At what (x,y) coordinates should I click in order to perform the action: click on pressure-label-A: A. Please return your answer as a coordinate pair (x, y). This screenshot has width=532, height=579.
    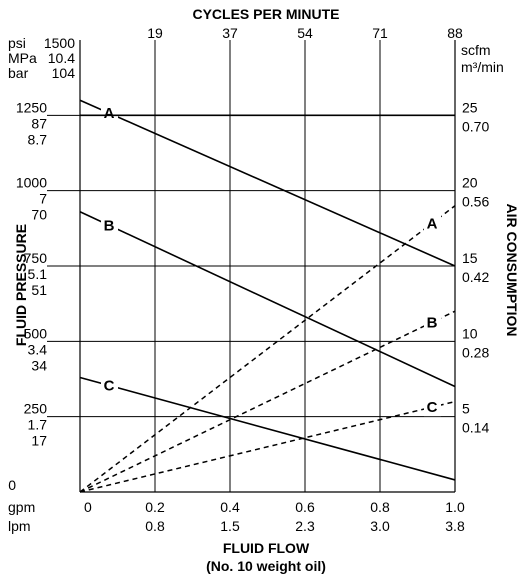
    Looking at the image, I should click on (109, 113).